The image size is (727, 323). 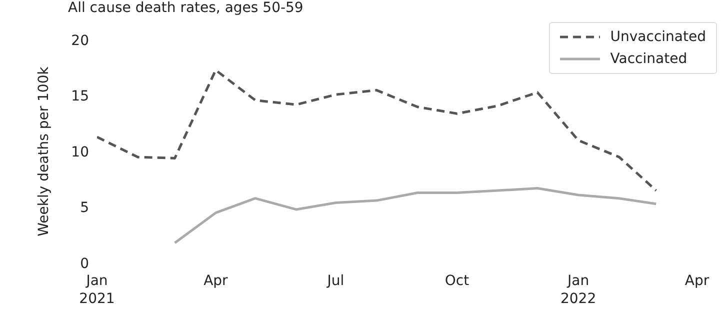 I want to click on legend-label: Vaccinated, so click(x=649, y=59).